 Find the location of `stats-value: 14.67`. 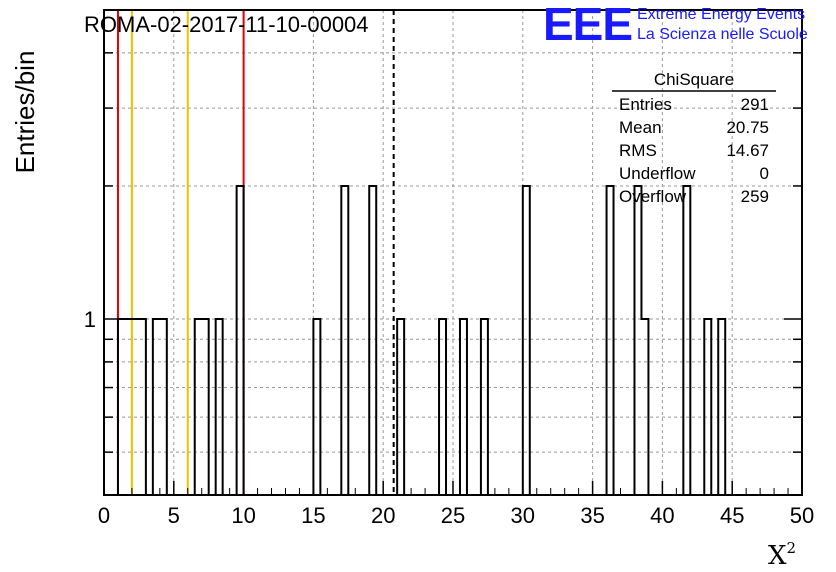

stats-value: 14.67 is located at coordinates (747, 150).